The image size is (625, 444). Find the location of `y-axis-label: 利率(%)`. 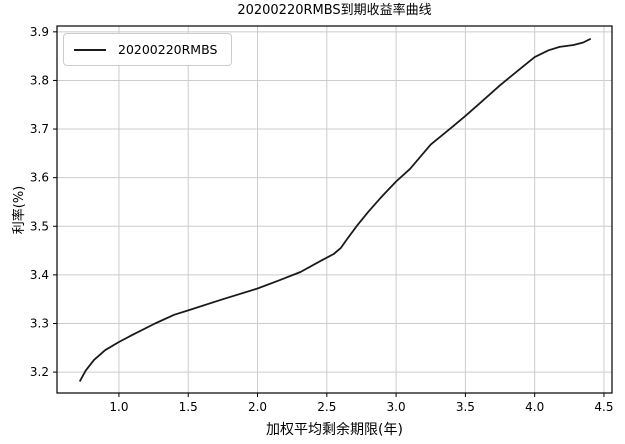

y-axis-label: 利率(%) is located at coordinates (19, 210).